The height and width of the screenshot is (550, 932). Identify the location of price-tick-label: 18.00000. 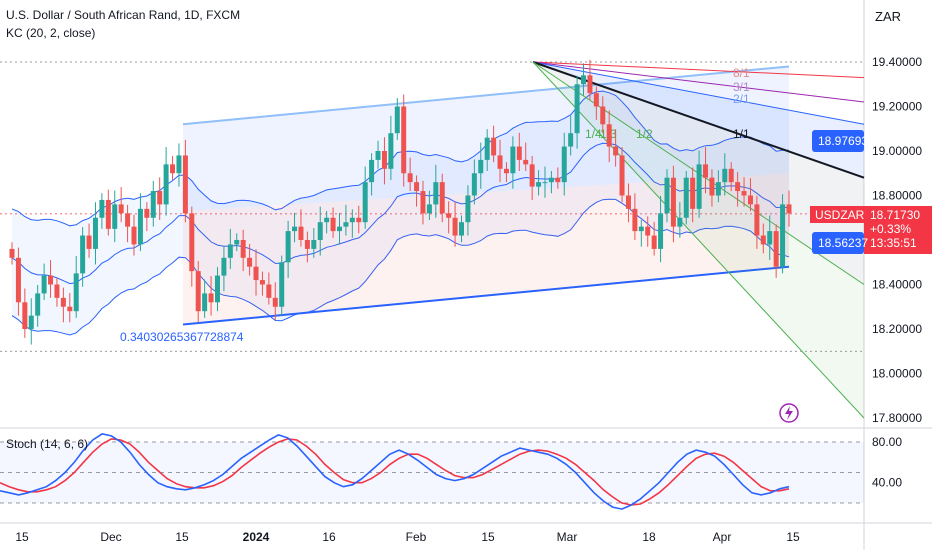
(897, 374).